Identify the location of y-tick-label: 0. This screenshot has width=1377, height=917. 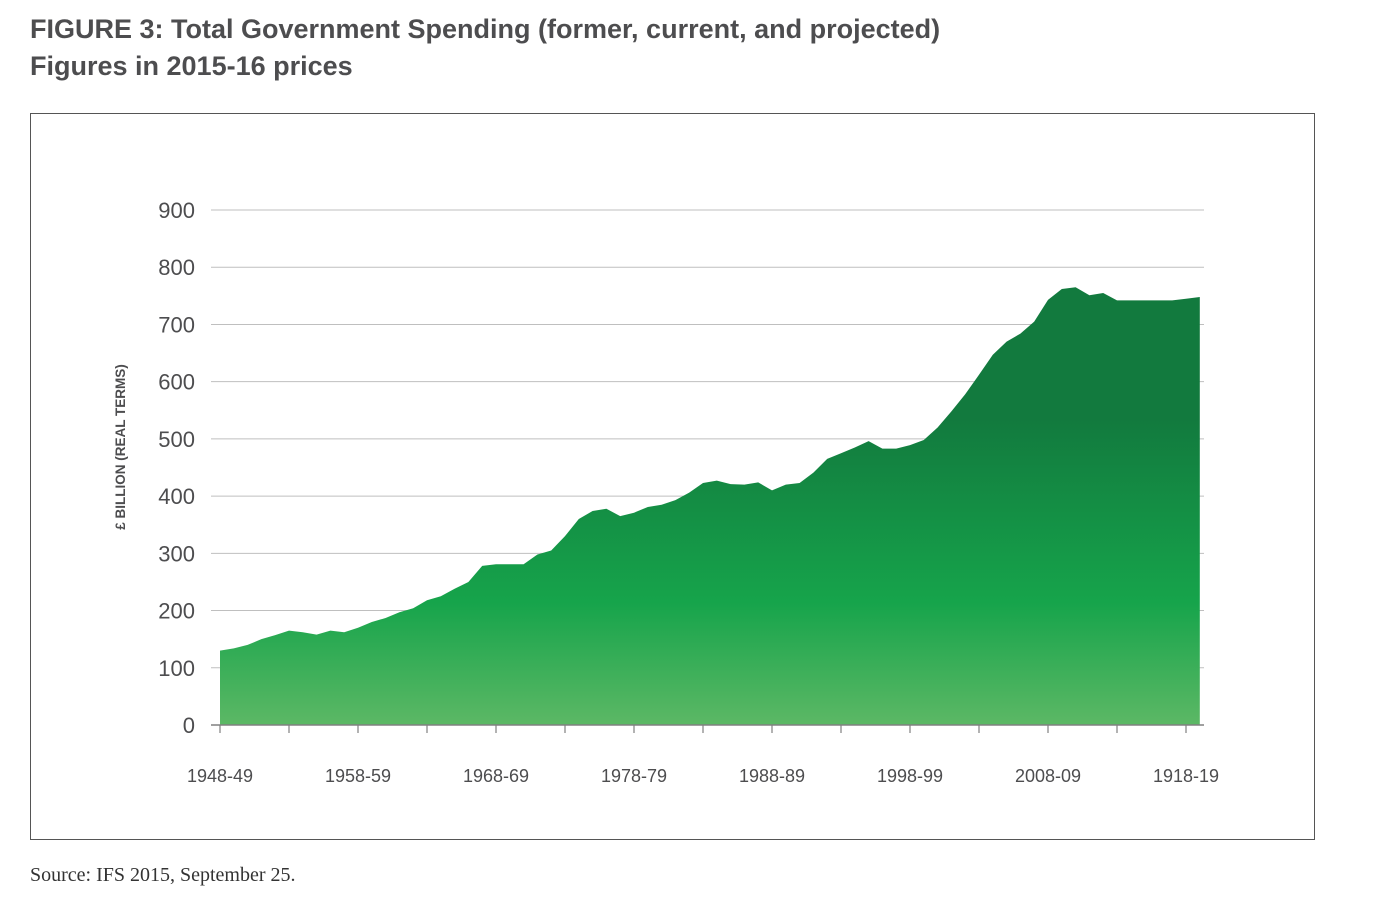
(189, 725).